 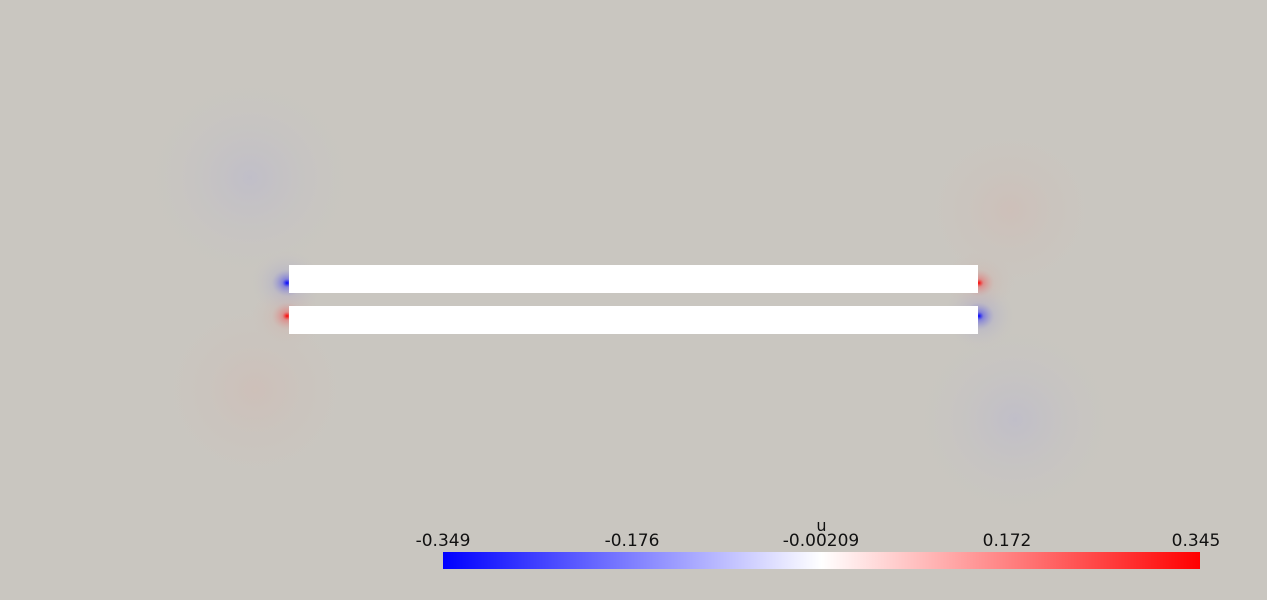 What do you see at coordinates (443, 541) in the screenshot?
I see `scalar-bar-tick-label: -0.349` at bounding box center [443, 541].